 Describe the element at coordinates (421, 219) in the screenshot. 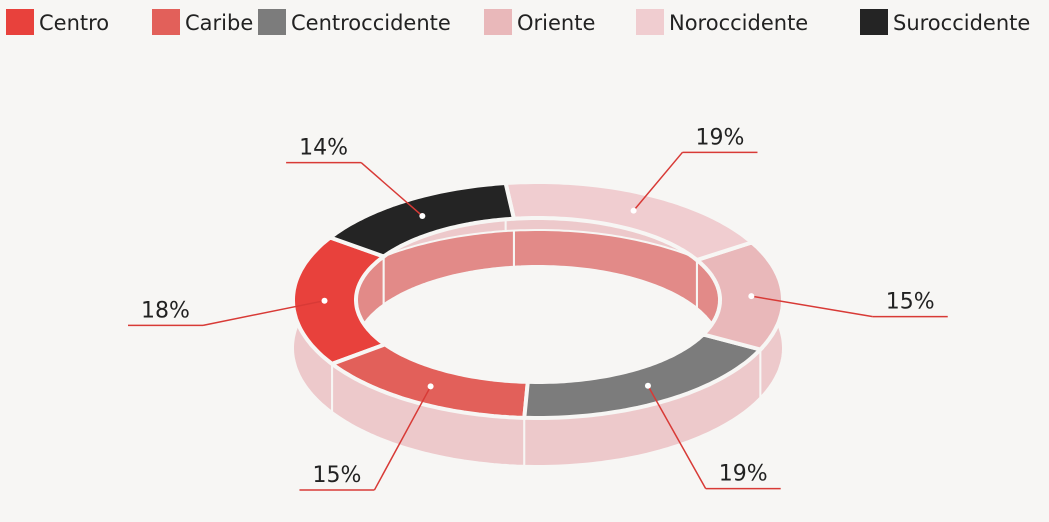

I see `ring-segment` at that location.